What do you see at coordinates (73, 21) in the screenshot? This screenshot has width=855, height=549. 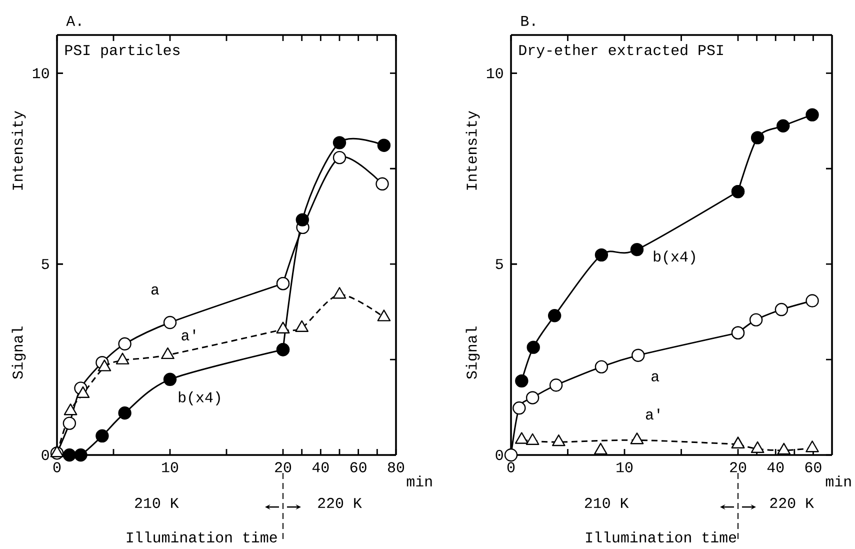 I see `chart-title: A.` at bounding box center [73, 21].